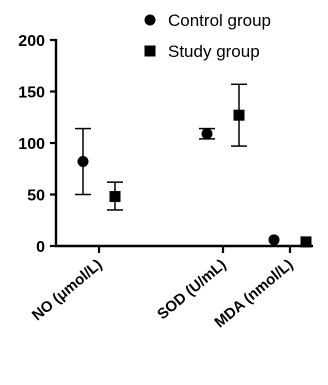  What do you see at coordinates (31, 93) in the screenshot?
I see `y-tick-label: 150` at bounding box center [31, 93].